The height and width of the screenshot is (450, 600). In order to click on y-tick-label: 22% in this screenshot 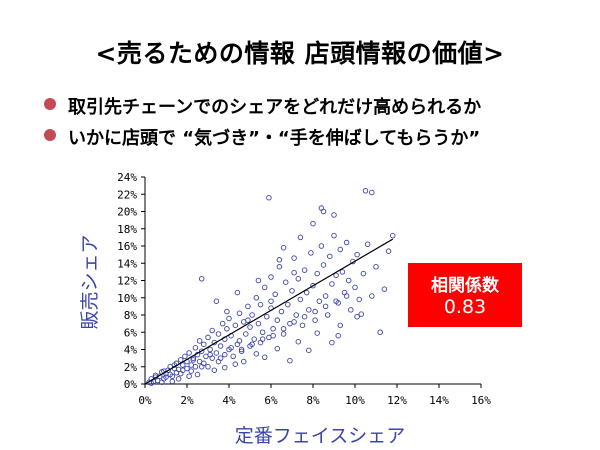, I will do `click(127, 194)`.